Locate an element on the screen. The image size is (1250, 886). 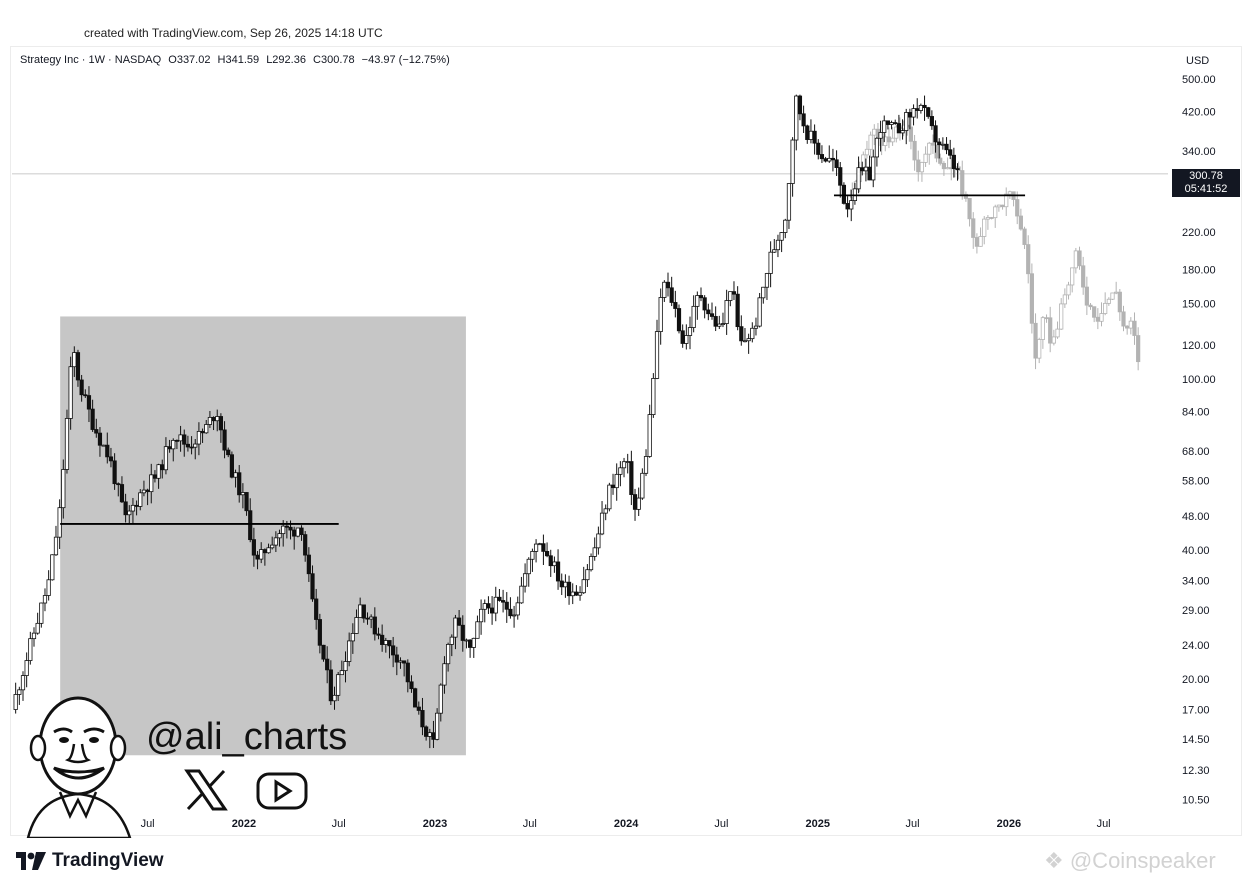
current-price-value: 300.78 is located at coordinates (1206, 176).